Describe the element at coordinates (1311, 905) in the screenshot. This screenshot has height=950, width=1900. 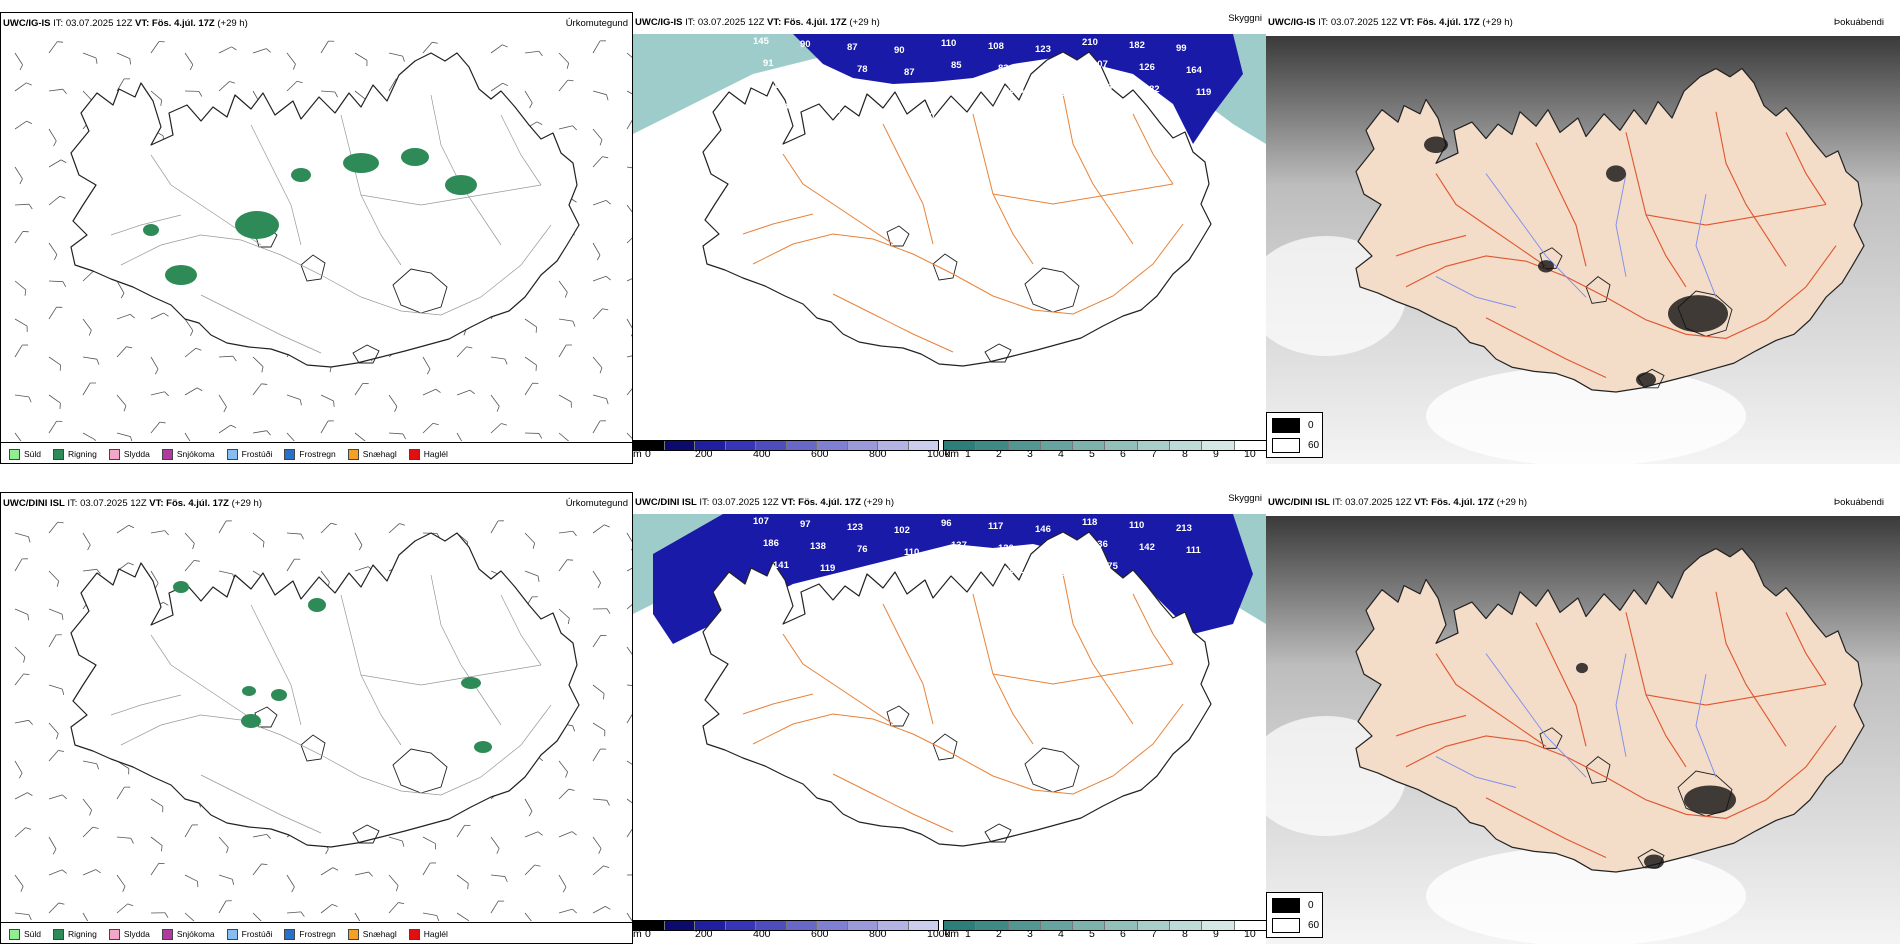
I see `fog-legend-label: 0` at that location.